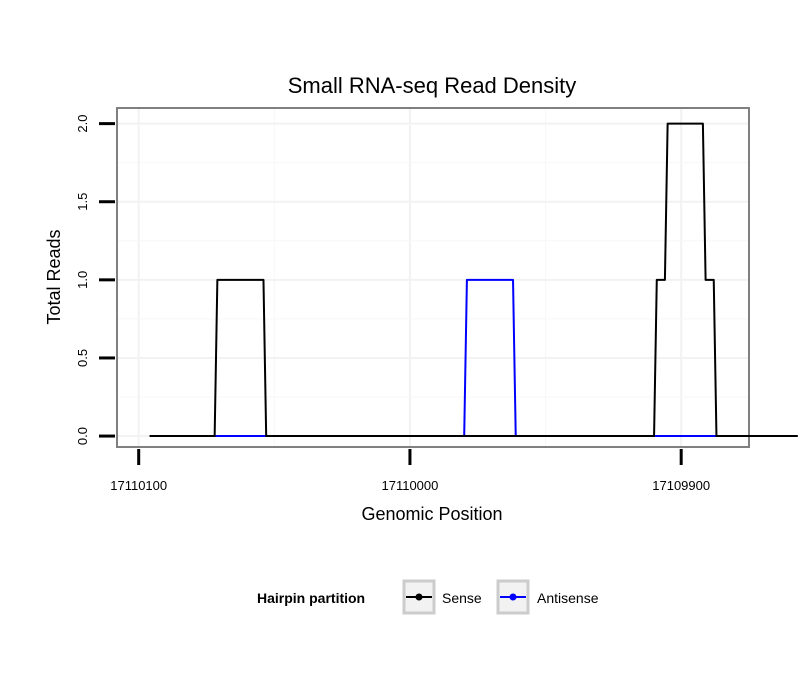  What do you see at coordinates (82, 202) in the screenshot?
I see `y-tick-label: 1.5` at bounding box center [82, 202].